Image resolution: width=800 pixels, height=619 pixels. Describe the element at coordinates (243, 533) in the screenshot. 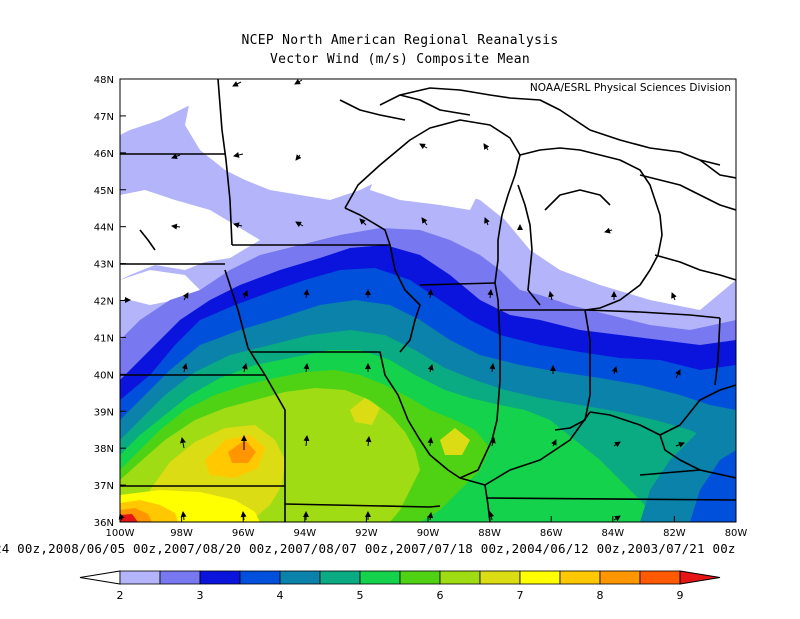

I see `lon-tick-label: 96W` at that location.